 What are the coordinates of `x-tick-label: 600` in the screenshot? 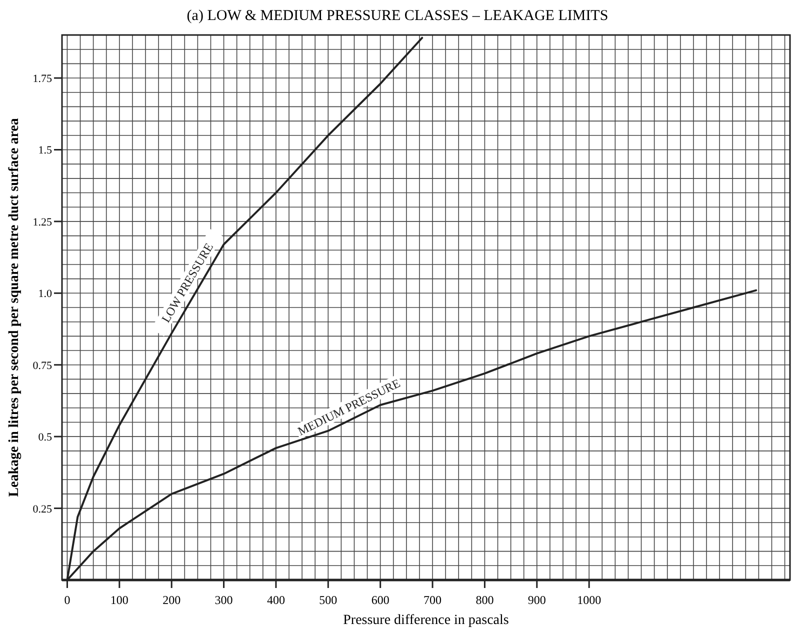 It's located at (380, 600).